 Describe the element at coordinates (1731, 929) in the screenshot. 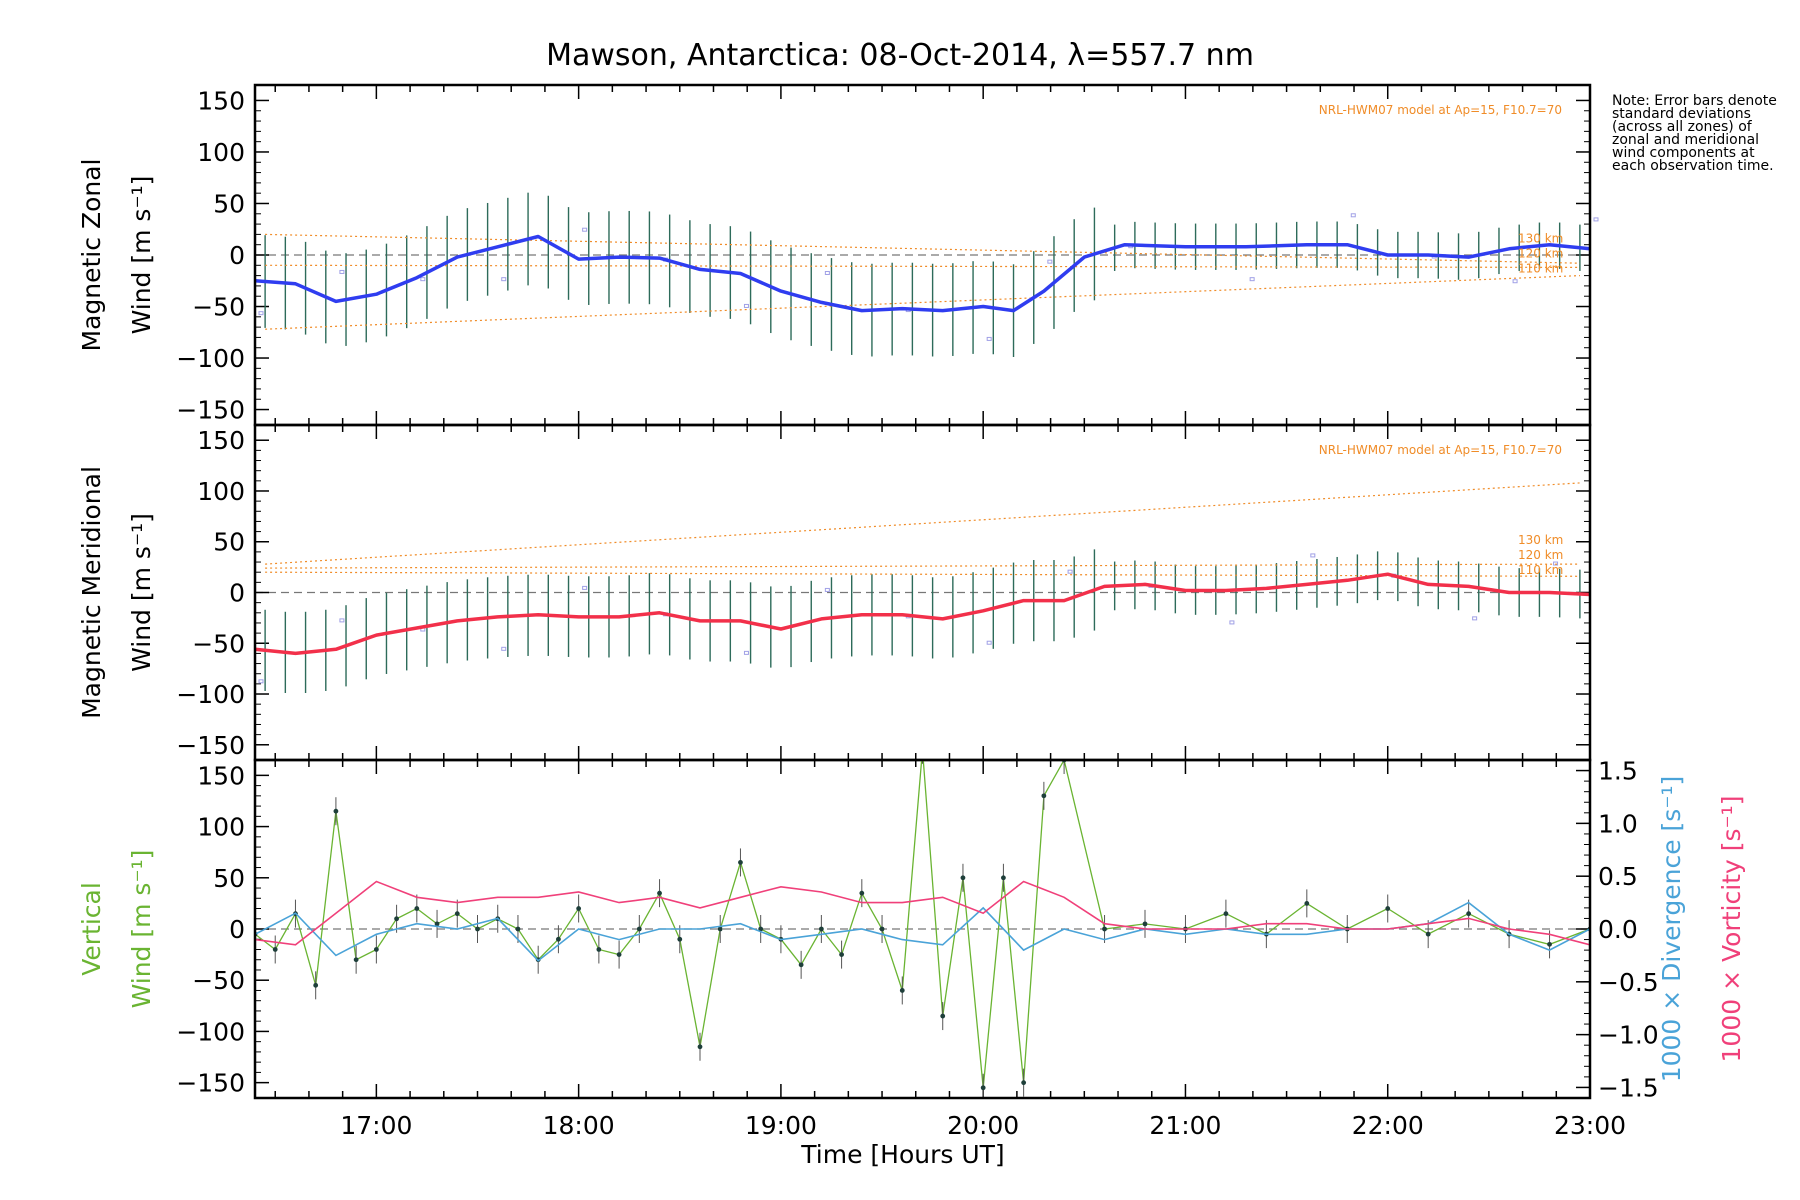

I see `vorticity-ylabel: 1000 × Vorticity [s⁻¹]` at that location.